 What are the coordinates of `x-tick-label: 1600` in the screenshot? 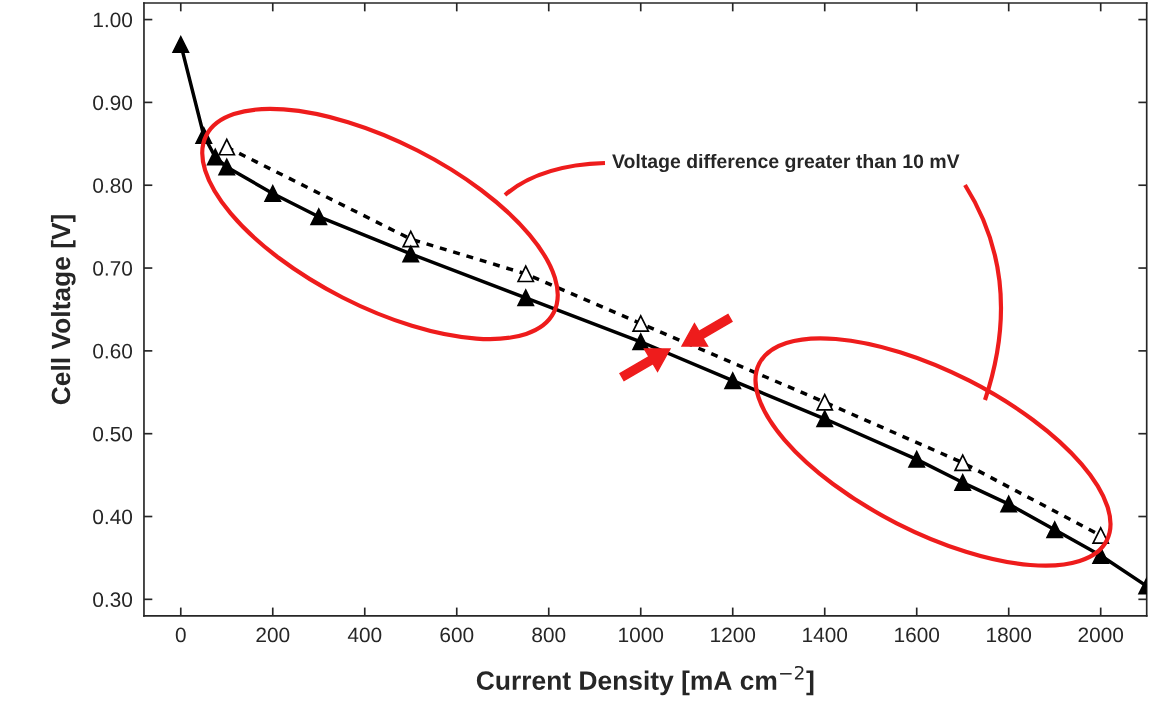 It's located at (917, 635).